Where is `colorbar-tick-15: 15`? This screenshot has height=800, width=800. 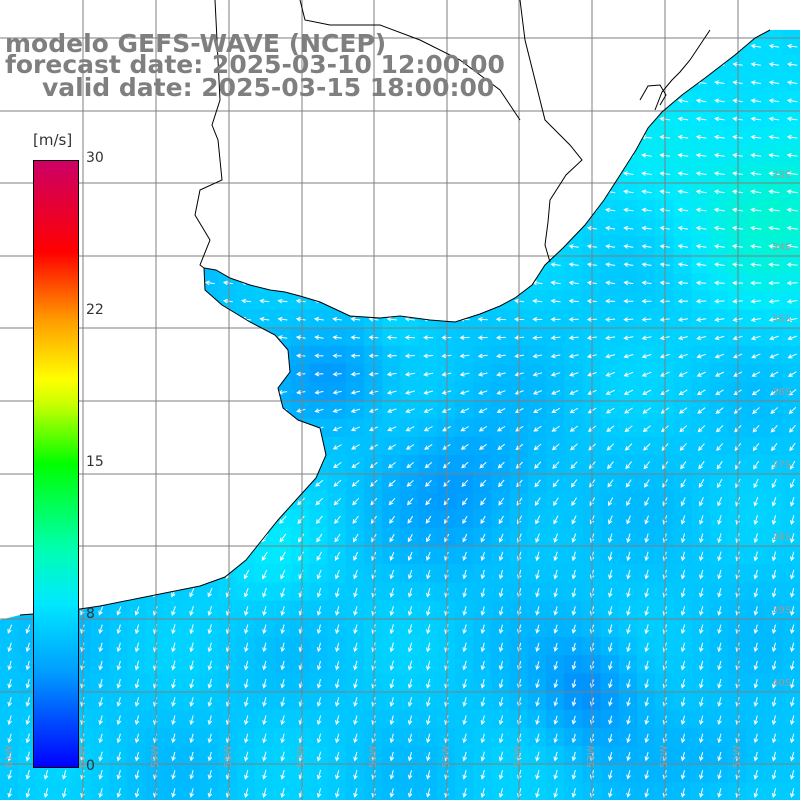
colorbar-tick-15: 15 is located at coordinates (95, 462).